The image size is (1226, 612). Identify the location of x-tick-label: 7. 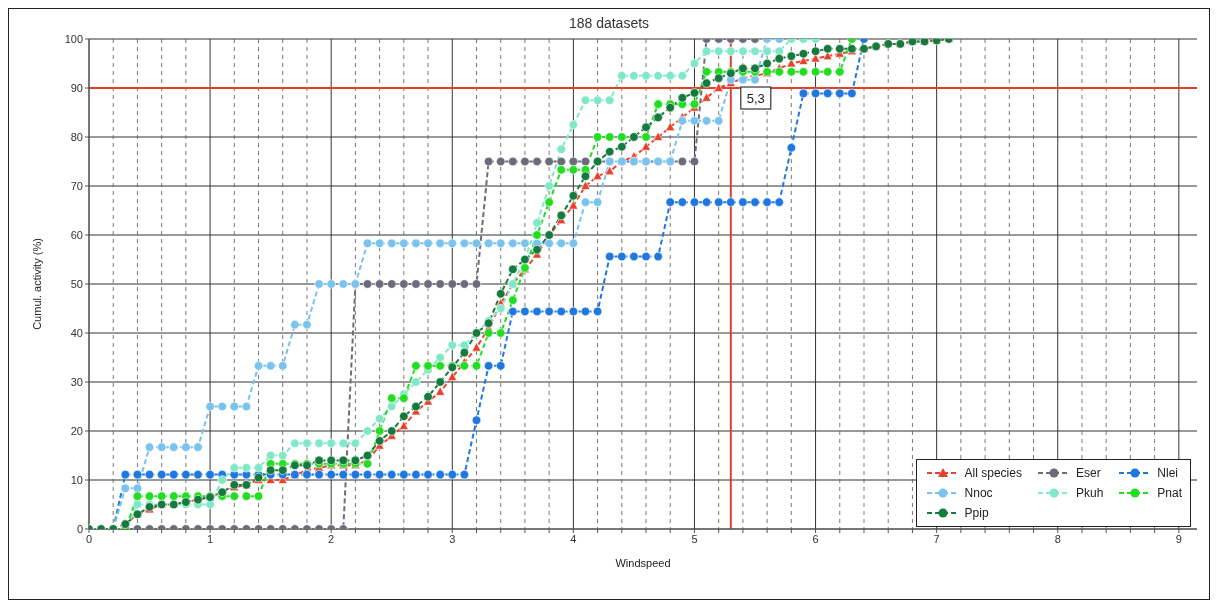
(936, 538).